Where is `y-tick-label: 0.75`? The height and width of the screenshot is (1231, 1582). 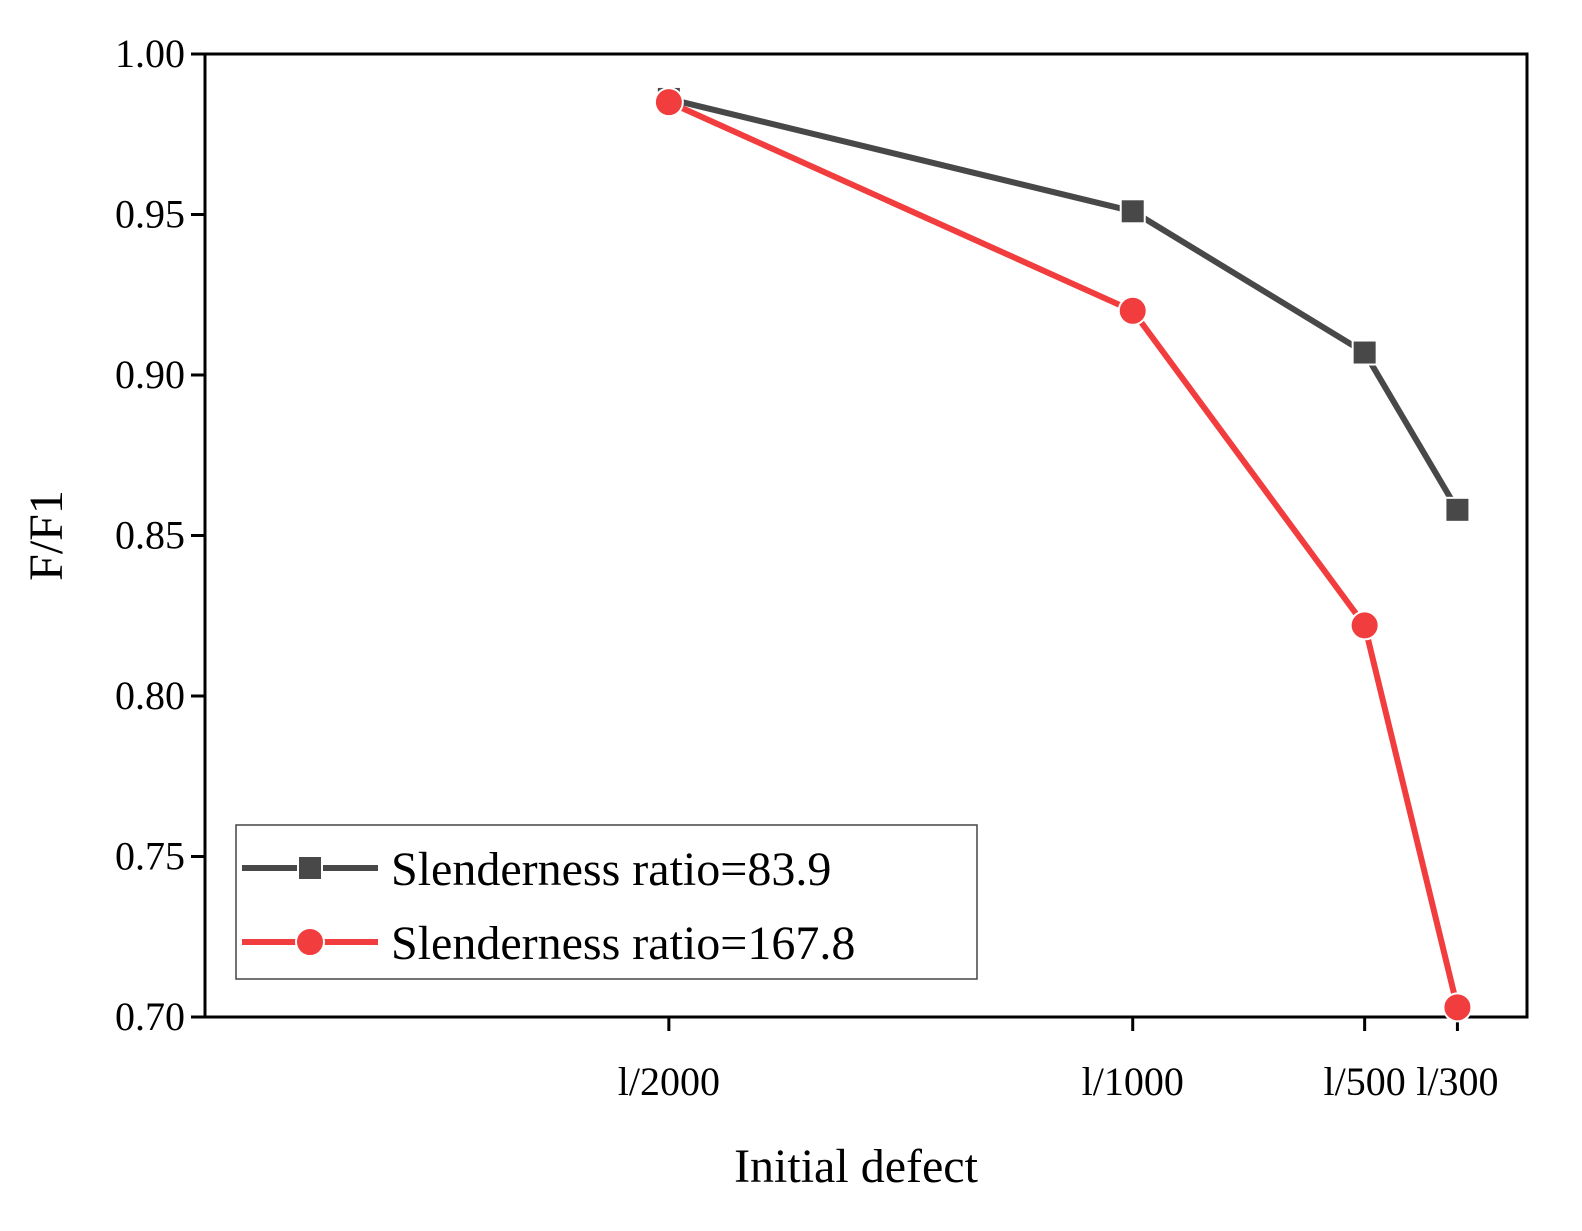 y-tick-label: 0.75 is located at coordinates (150, 856).